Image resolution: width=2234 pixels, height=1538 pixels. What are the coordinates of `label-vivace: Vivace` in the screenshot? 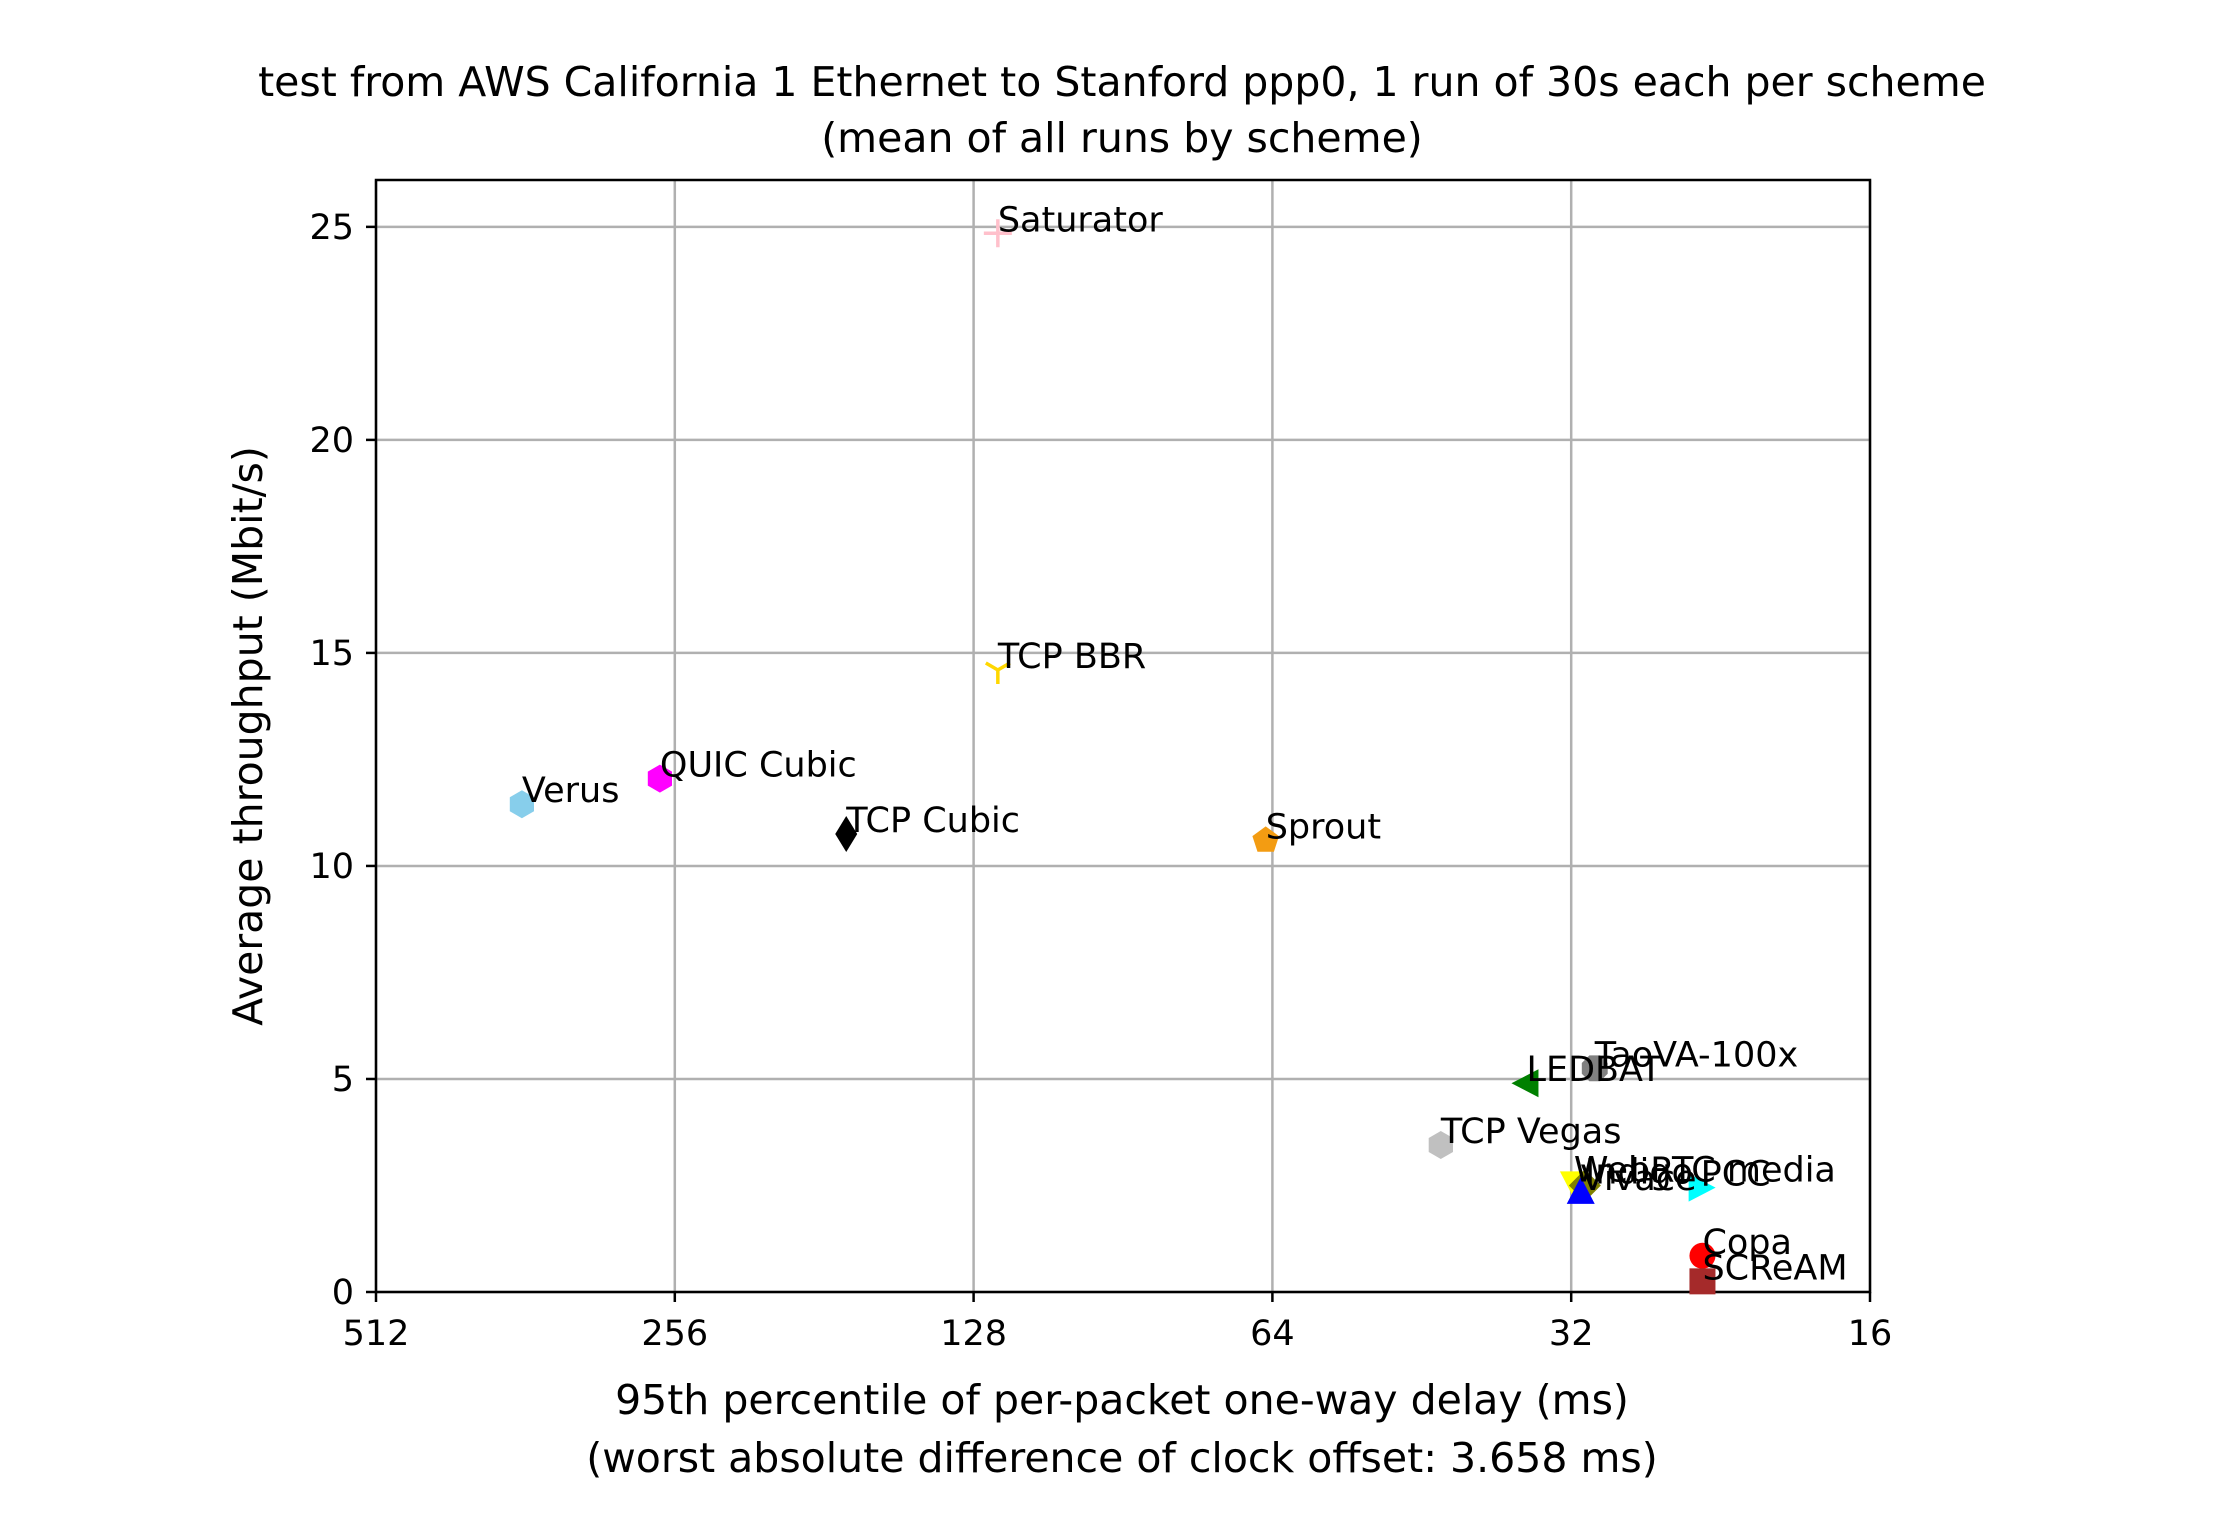 It's located at (1639, 1179).